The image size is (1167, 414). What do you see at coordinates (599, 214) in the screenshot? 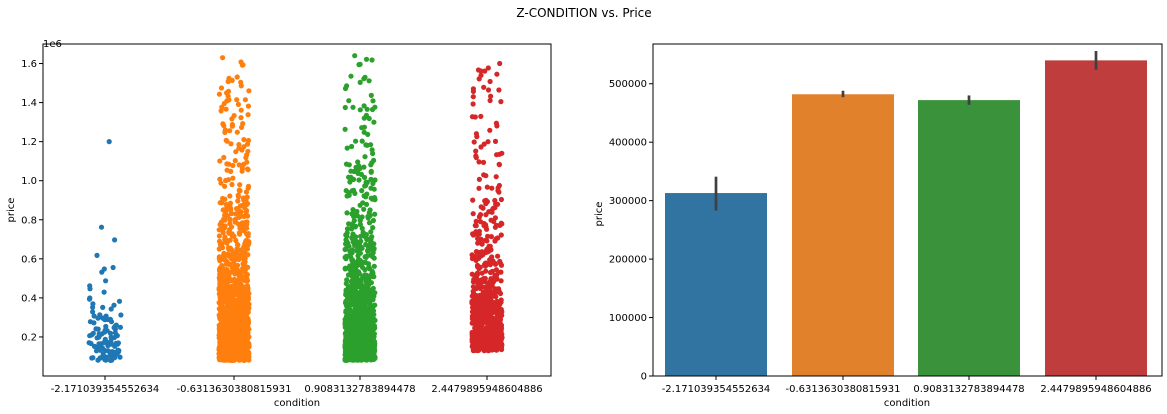
I see `barplot-ylabel: price` at bounding box center [599, 214].